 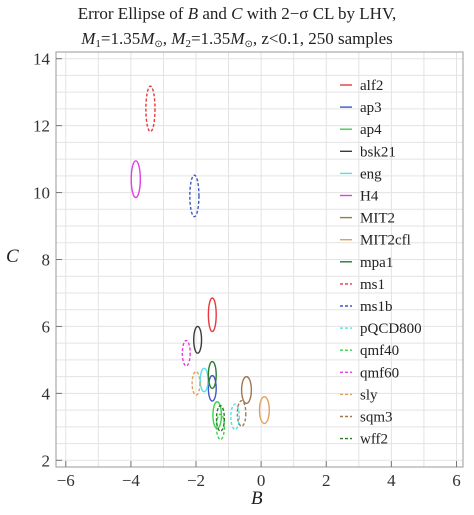 I want to click on ellipse-mpa1, so click(x=212, y=375).